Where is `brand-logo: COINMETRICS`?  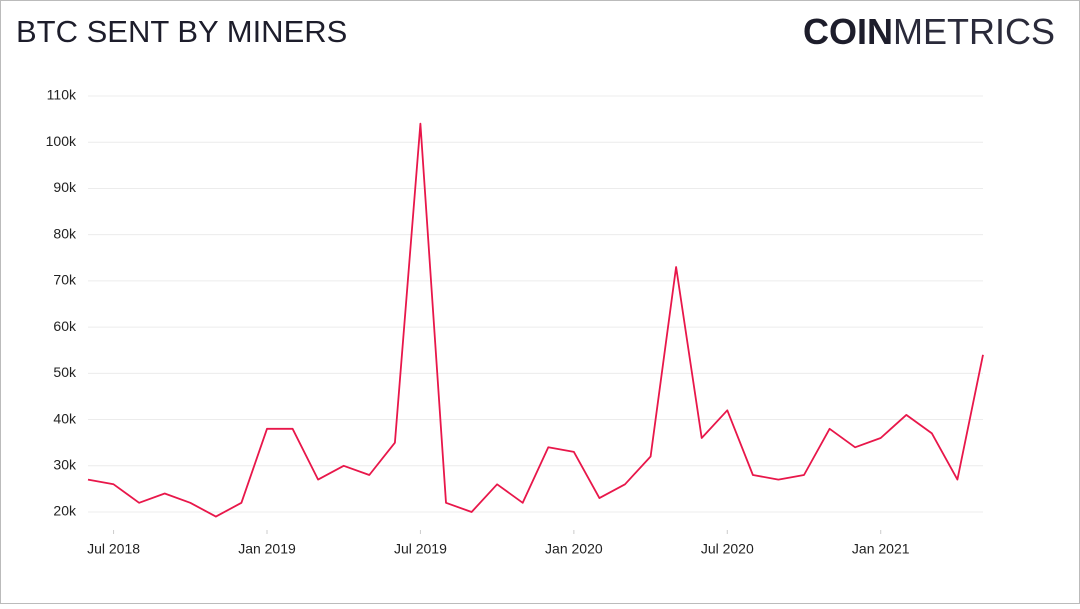 brand-logo: COINMETRICS is located at coordinates (929, 31).